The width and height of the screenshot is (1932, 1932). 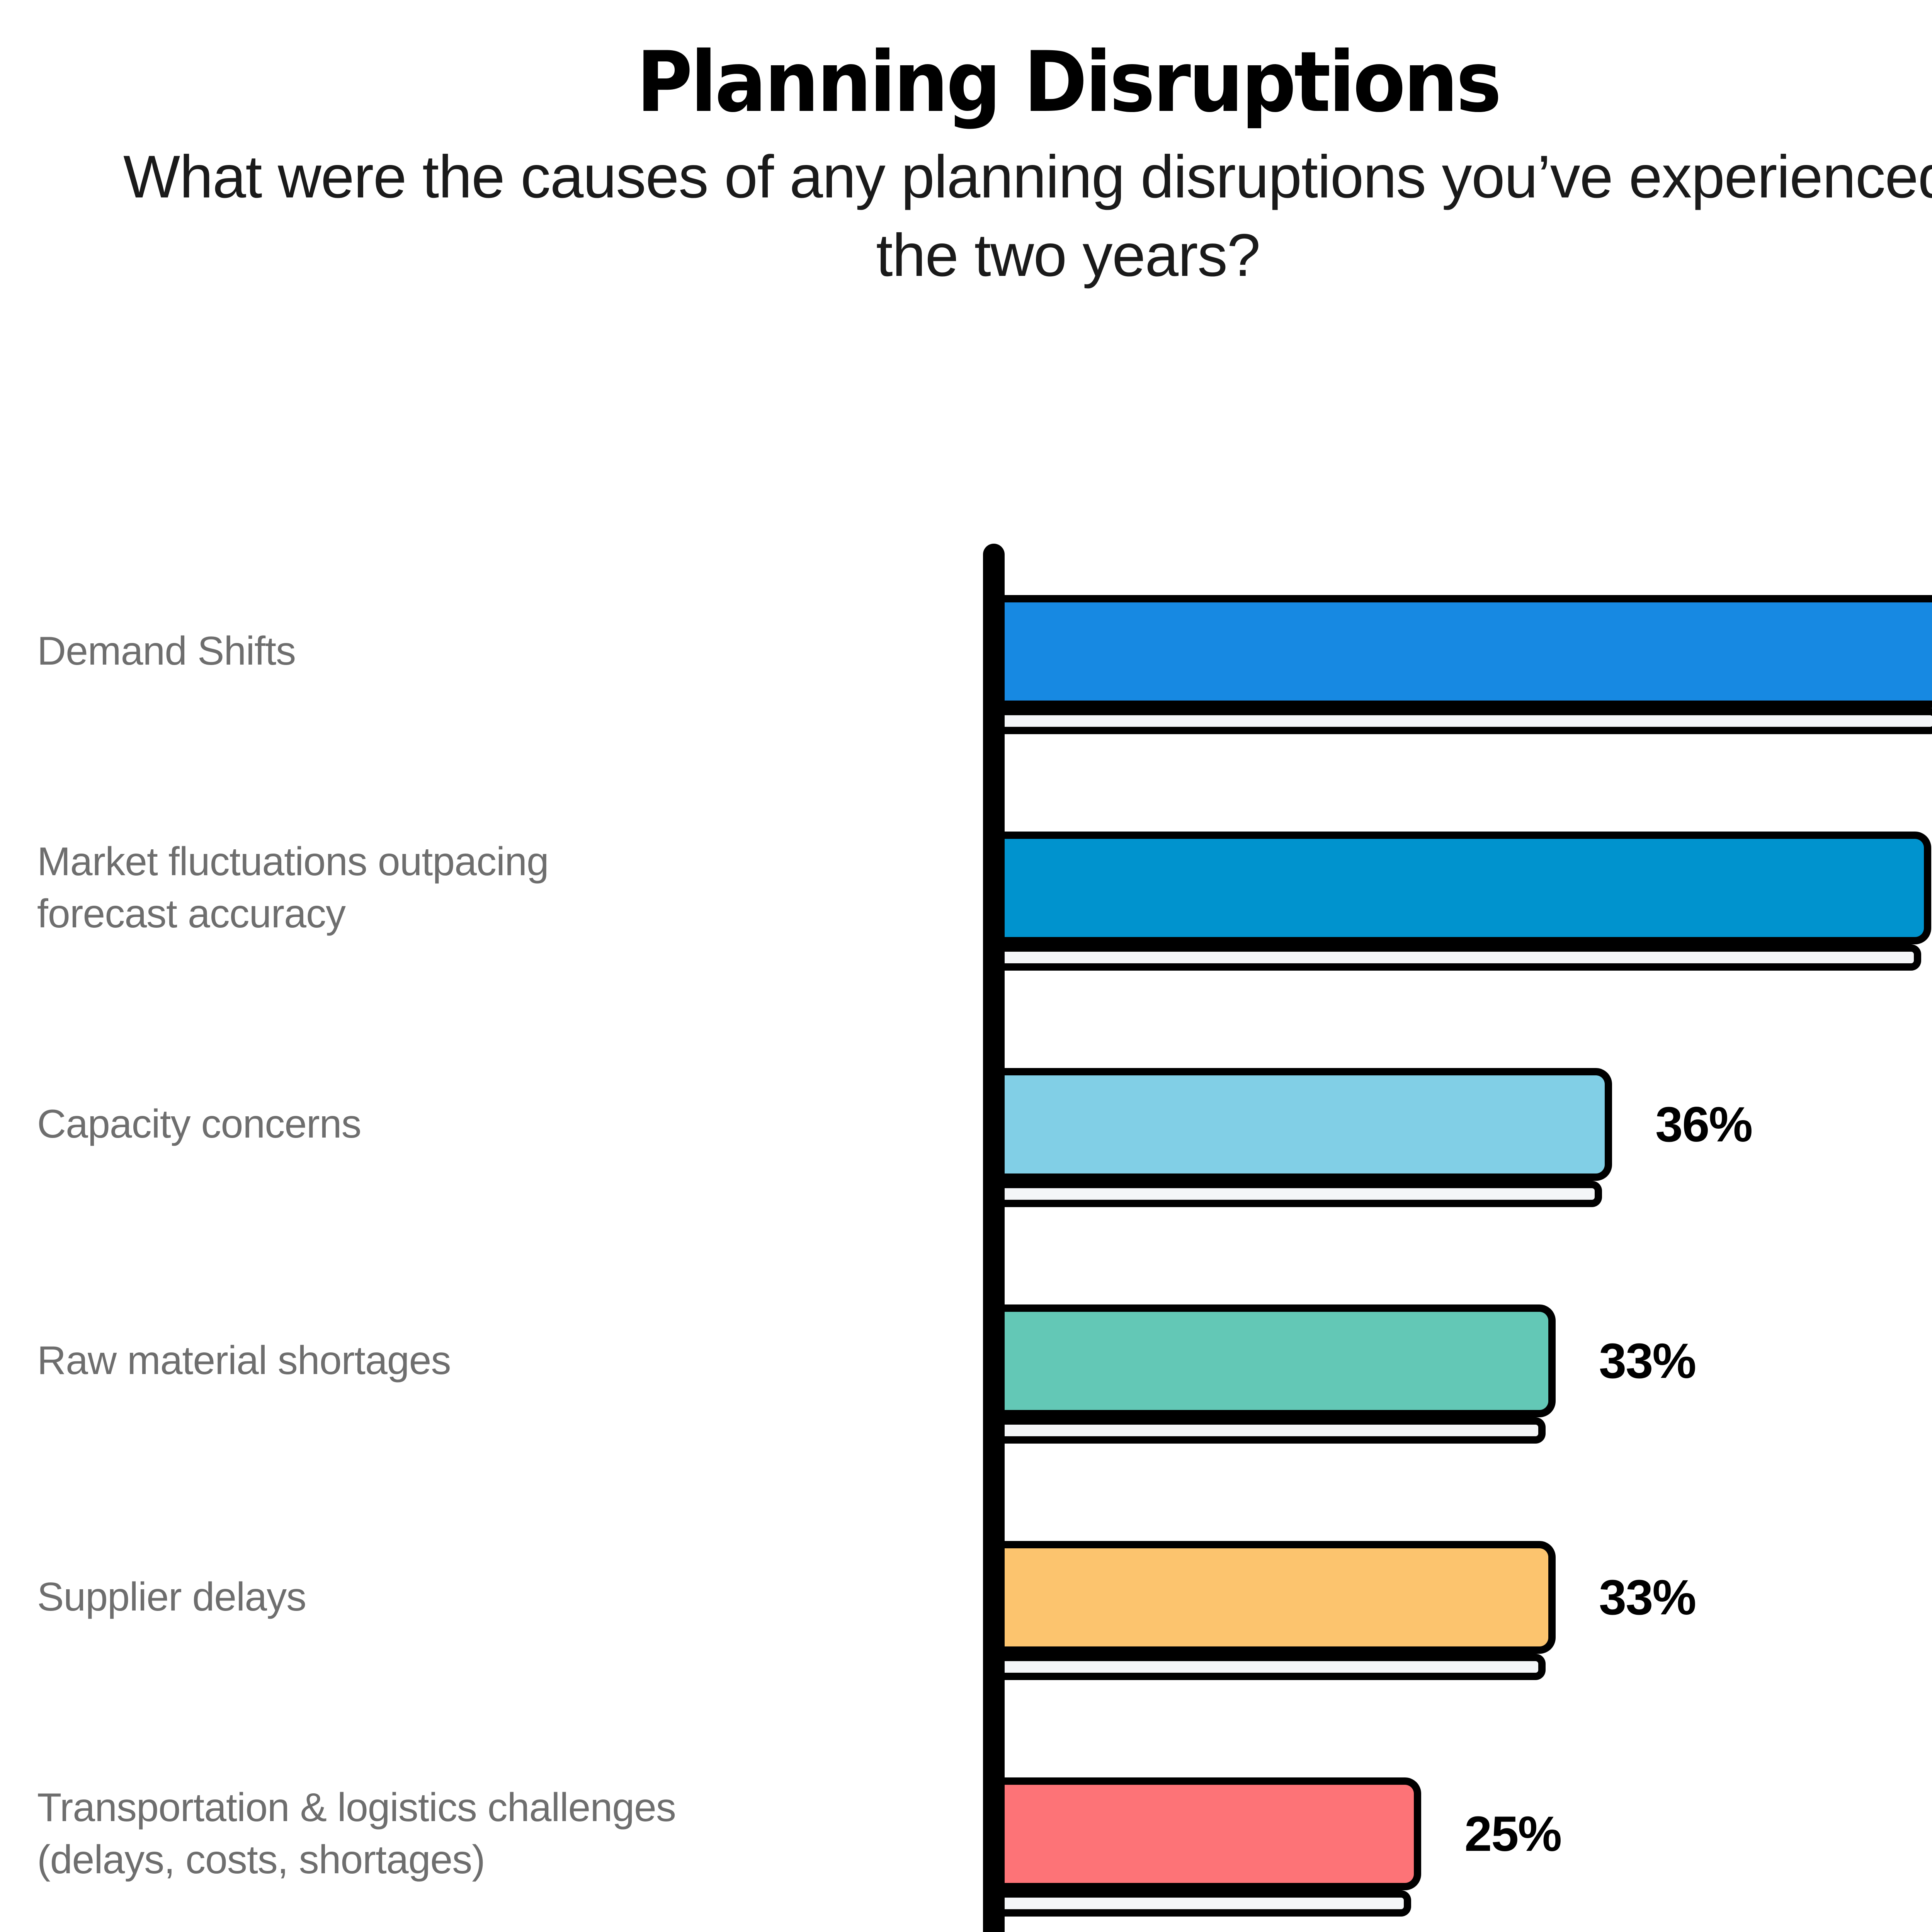 What do you see at coordinates (966, 652) in the screenshot?
I see `bar-row: Demand Shifts 54%` at bounding box center [966, 652].